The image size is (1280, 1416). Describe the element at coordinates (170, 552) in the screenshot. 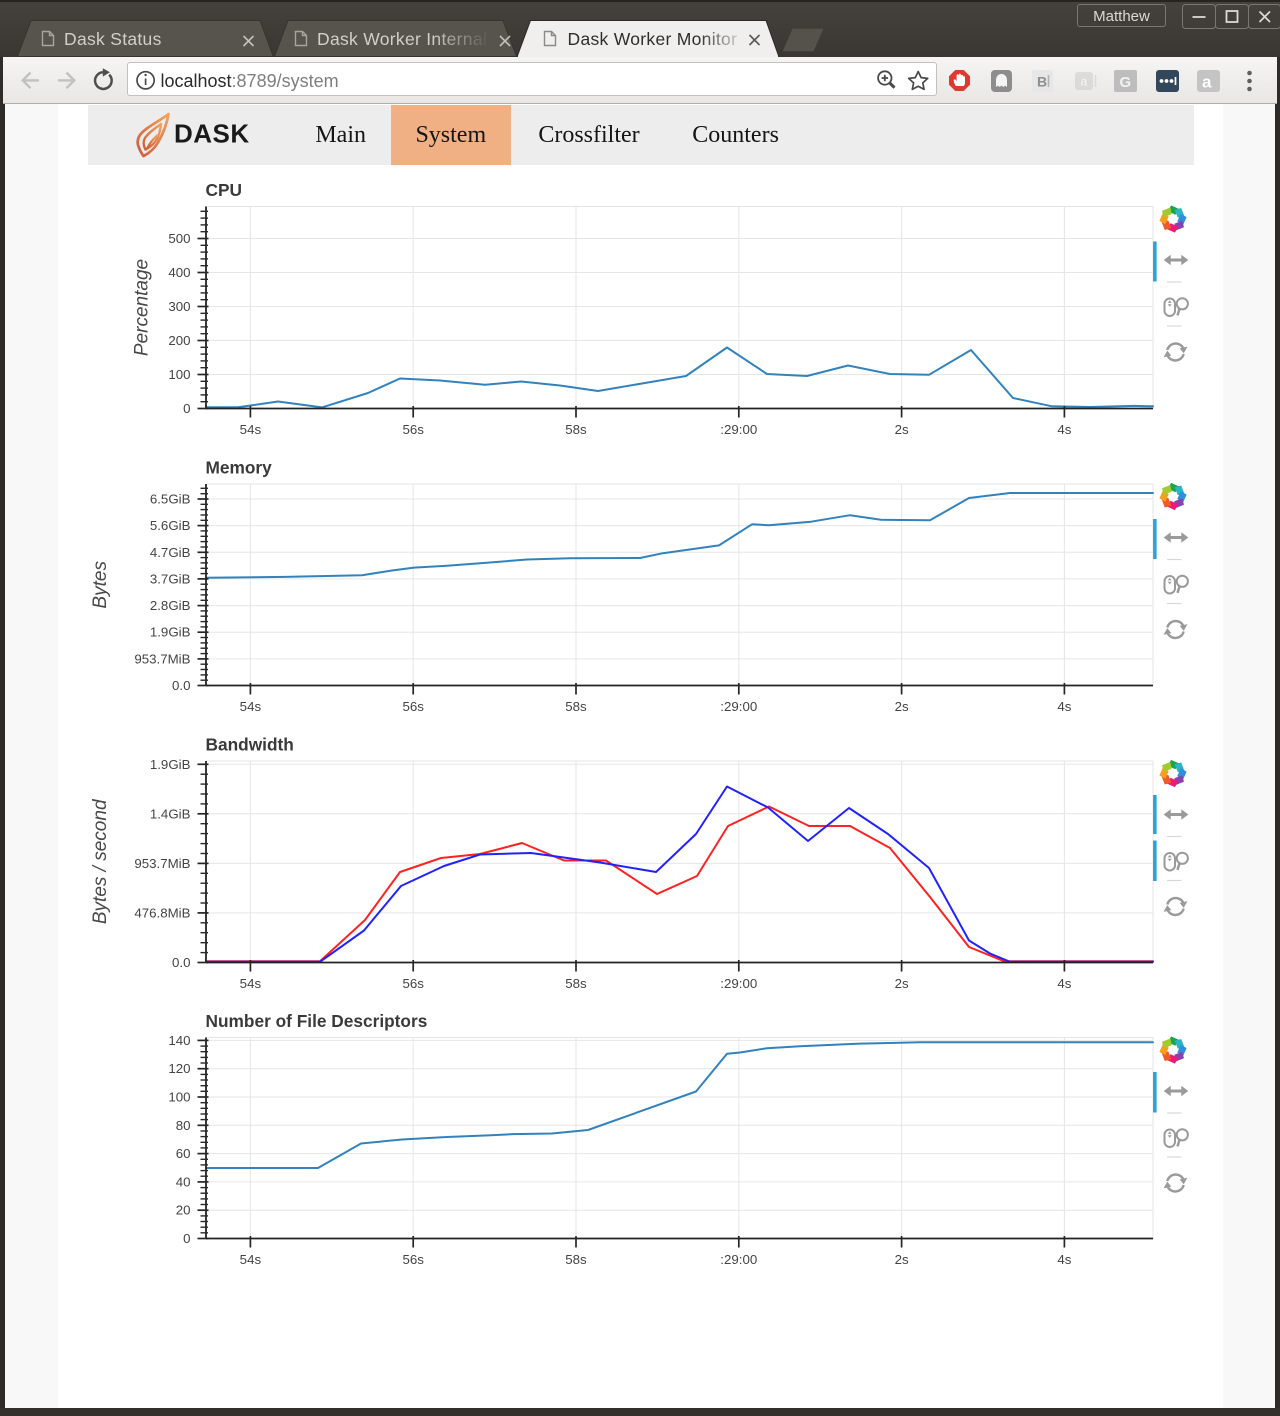

I see `svg-text: 4.7GiB` at that location.